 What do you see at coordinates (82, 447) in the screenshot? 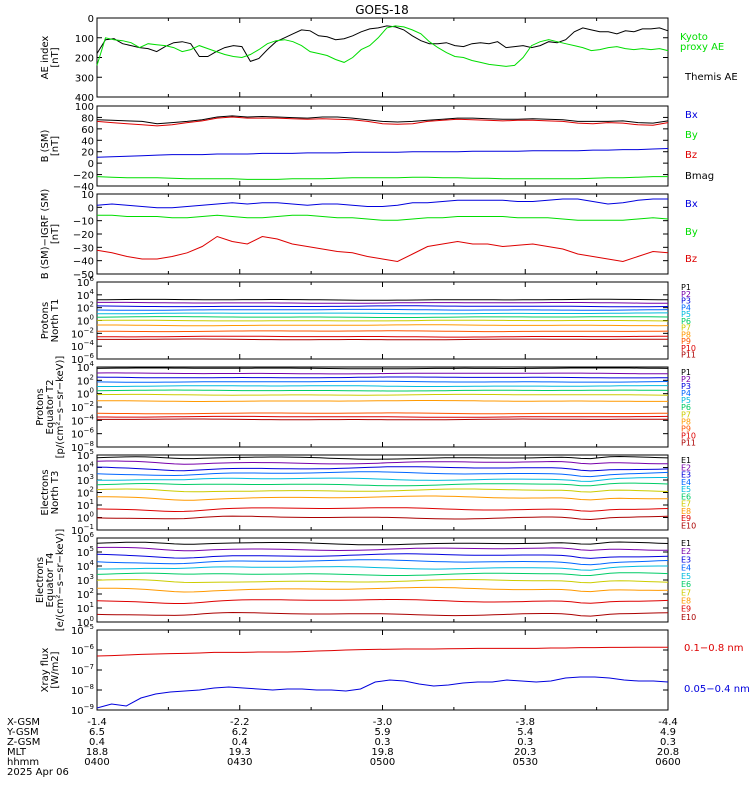
I see `y-tick-label: 10⁻⁸` at bounding box center [82, 447].